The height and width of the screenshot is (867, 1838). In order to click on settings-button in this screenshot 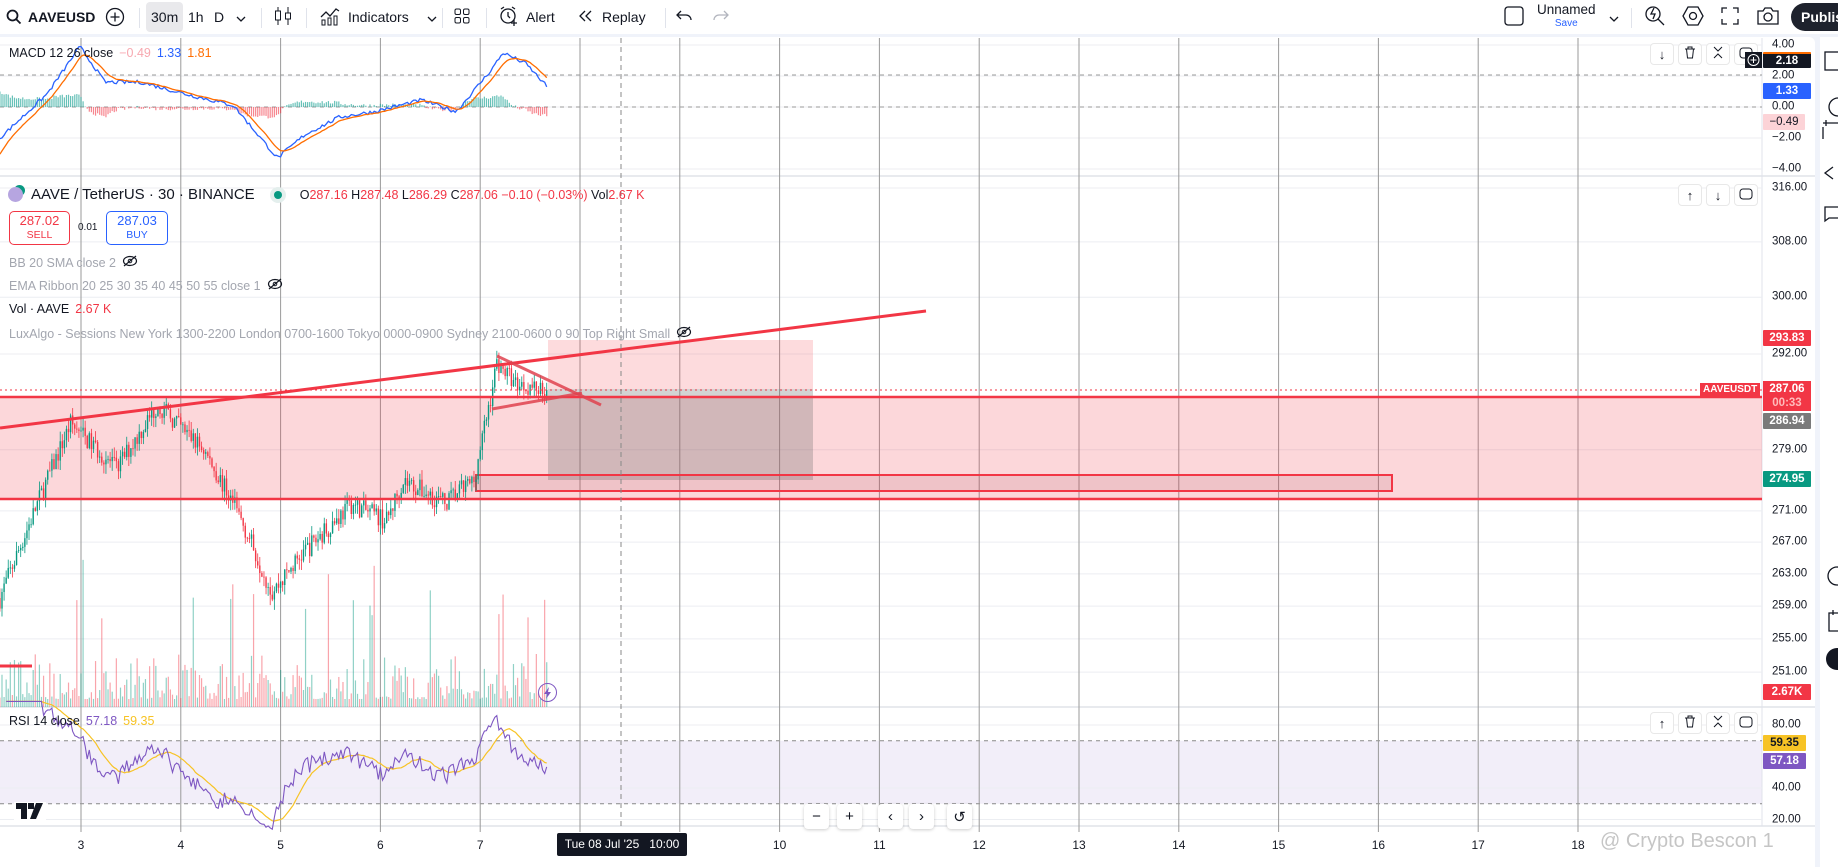, I will do `click(1693, 17)`.